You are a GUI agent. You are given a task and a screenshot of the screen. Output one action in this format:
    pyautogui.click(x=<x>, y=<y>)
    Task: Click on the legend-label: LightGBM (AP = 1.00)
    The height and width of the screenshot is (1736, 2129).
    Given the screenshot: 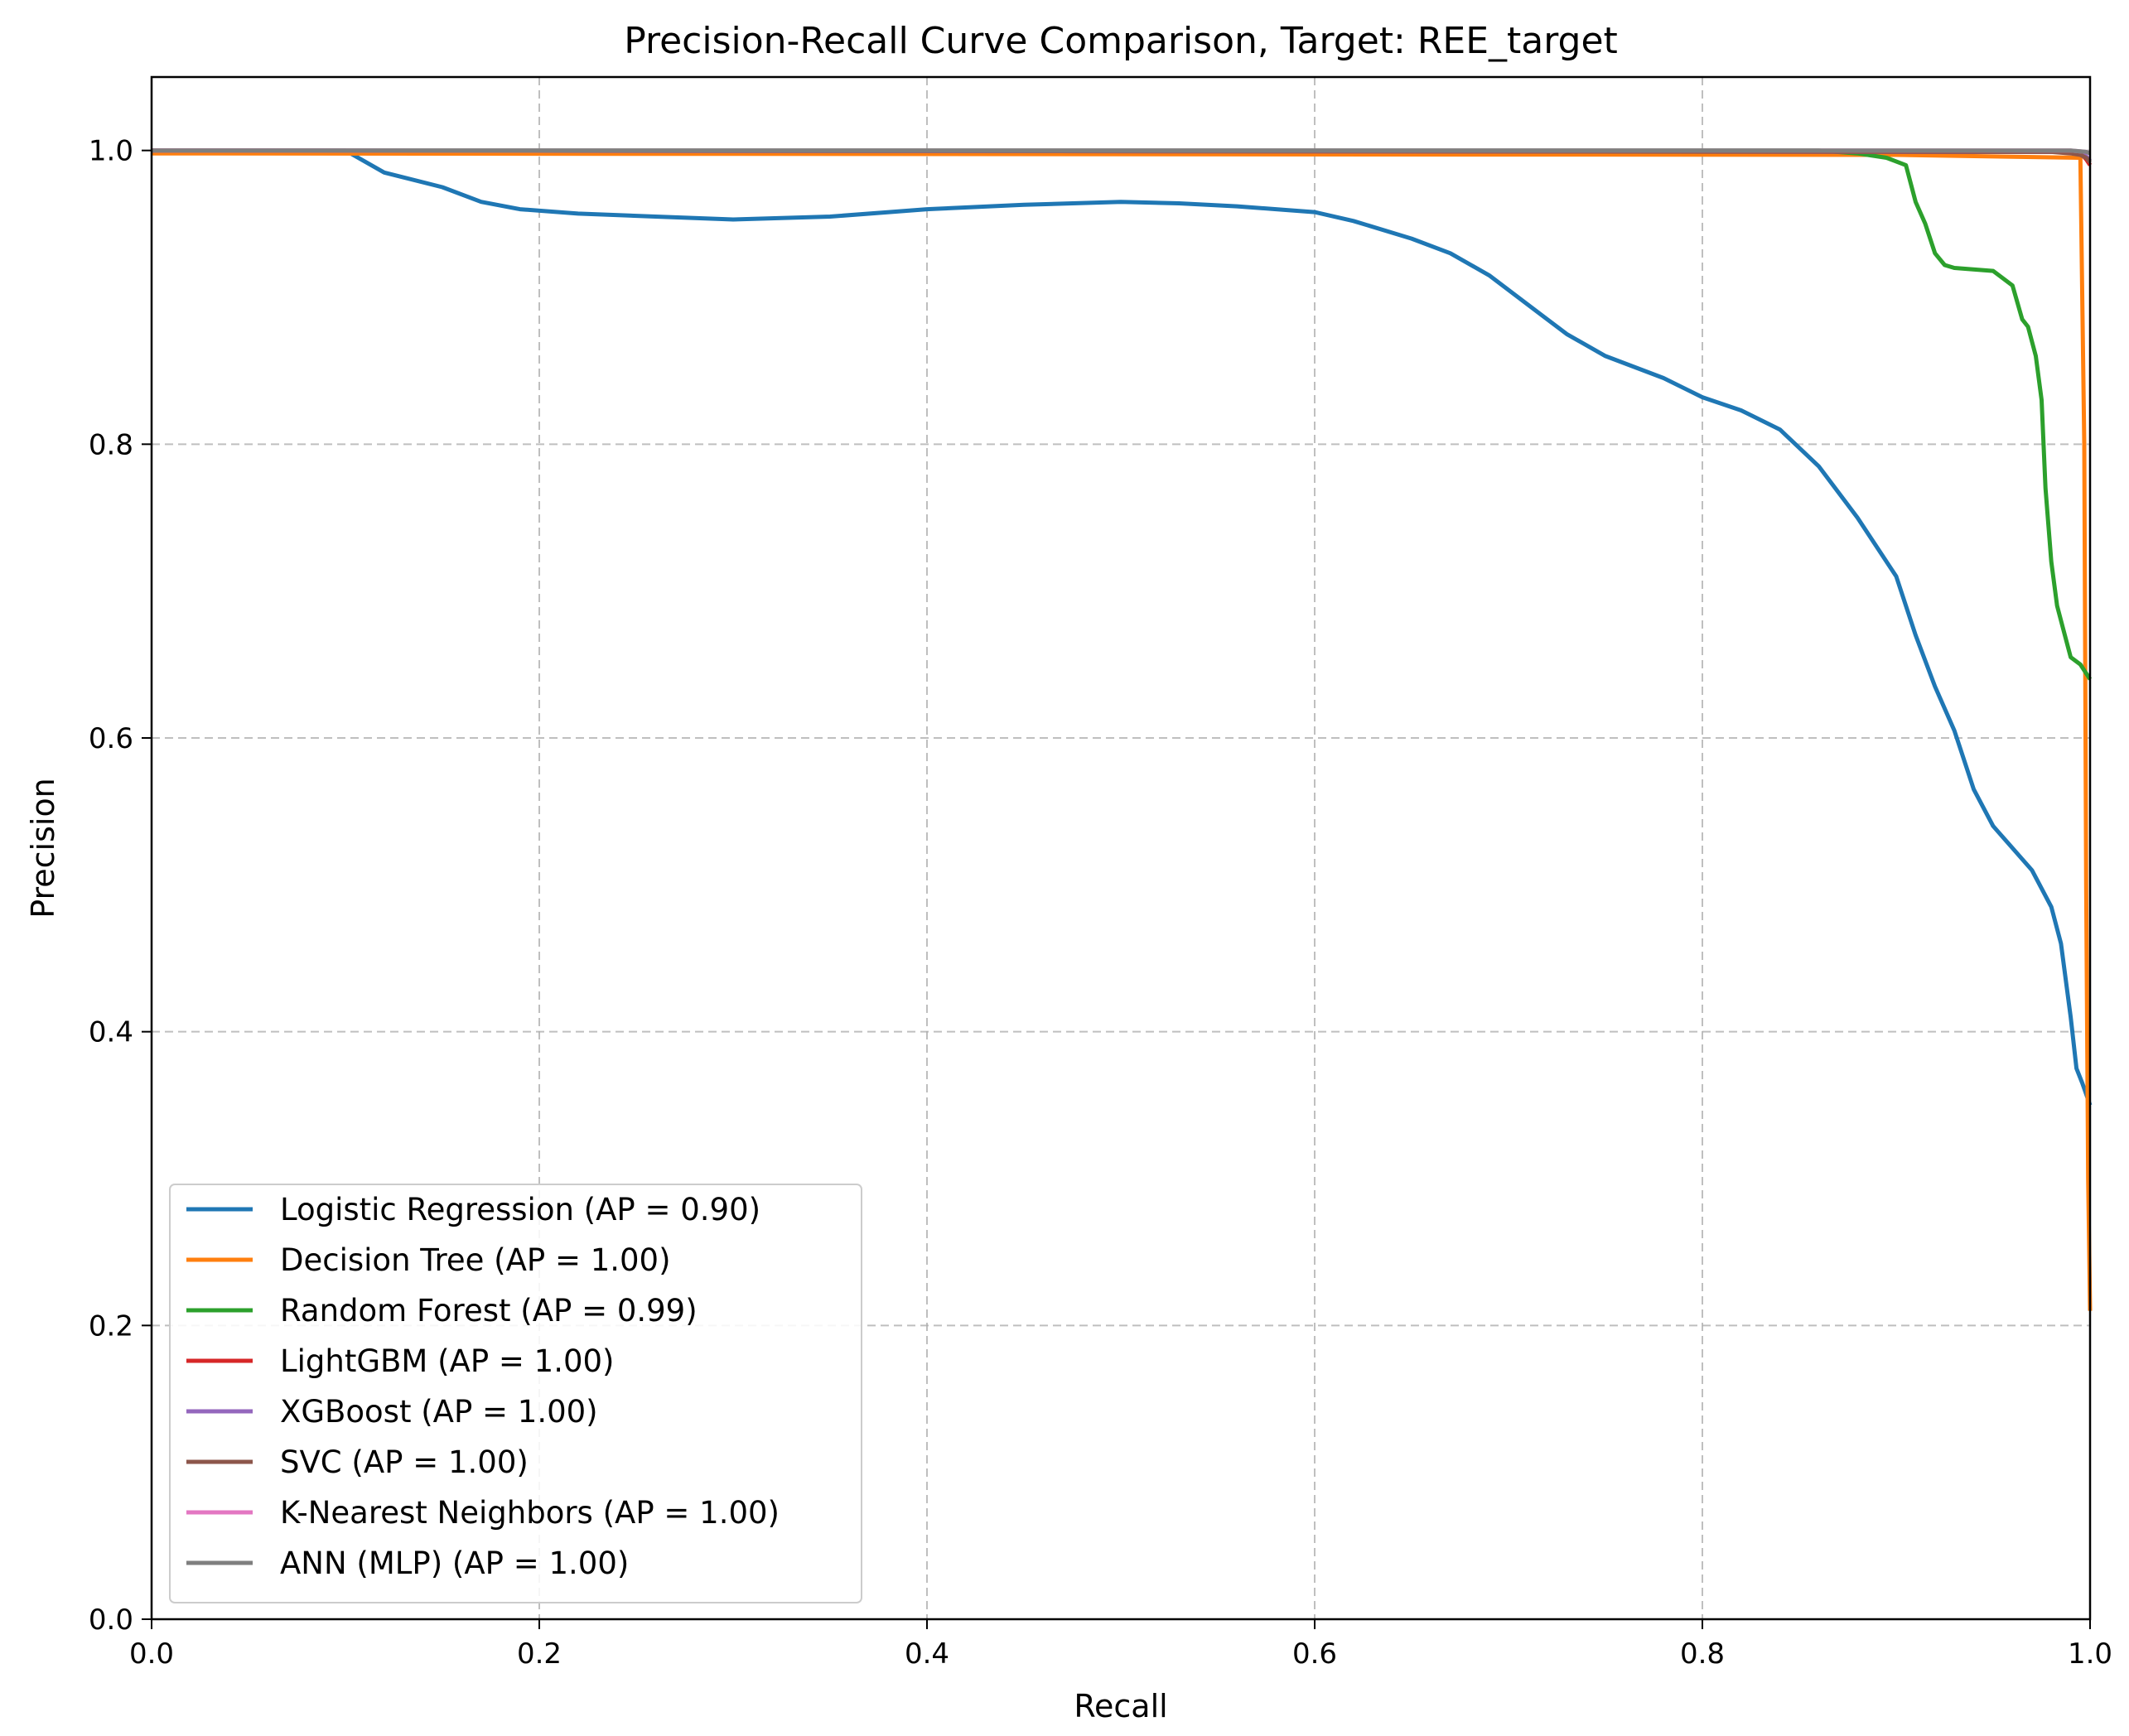 What is the action you would take?
    pyautogui.click(x=447, y=1361)
    